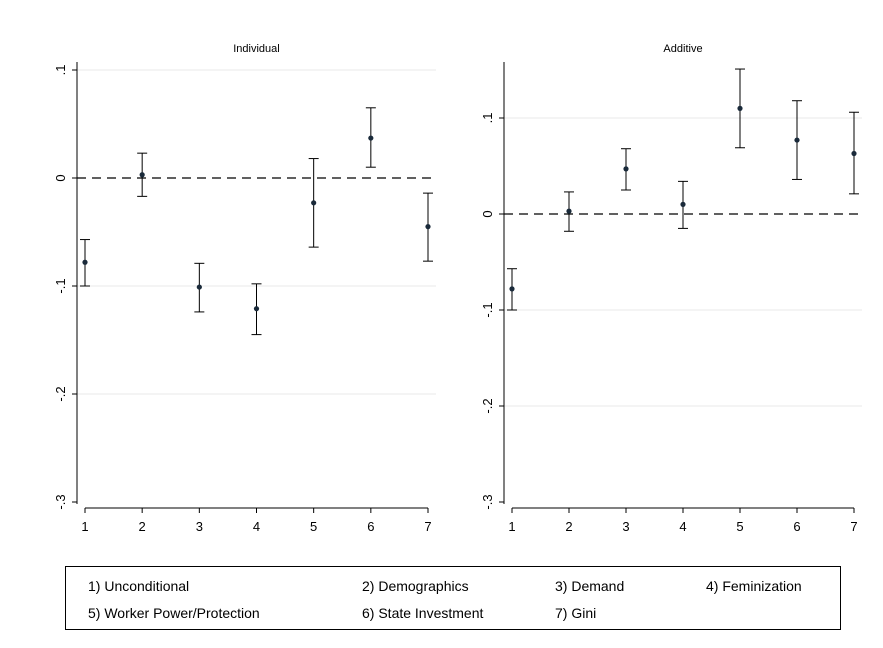 The width and height of the screenshot is (883, 648). What do you see at coordinates (754, 586) in the screenshot?
I see `legend-item-feminization: 4) Feminization` at bounding box center [754, 586].